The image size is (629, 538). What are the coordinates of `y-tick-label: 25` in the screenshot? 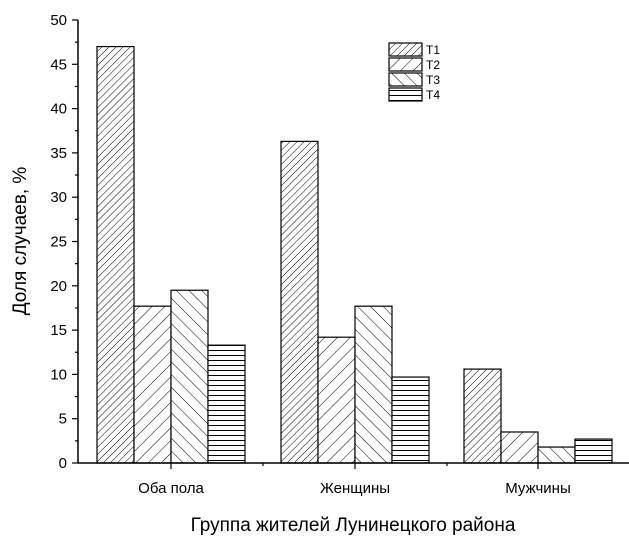 It's located at (58, 242).